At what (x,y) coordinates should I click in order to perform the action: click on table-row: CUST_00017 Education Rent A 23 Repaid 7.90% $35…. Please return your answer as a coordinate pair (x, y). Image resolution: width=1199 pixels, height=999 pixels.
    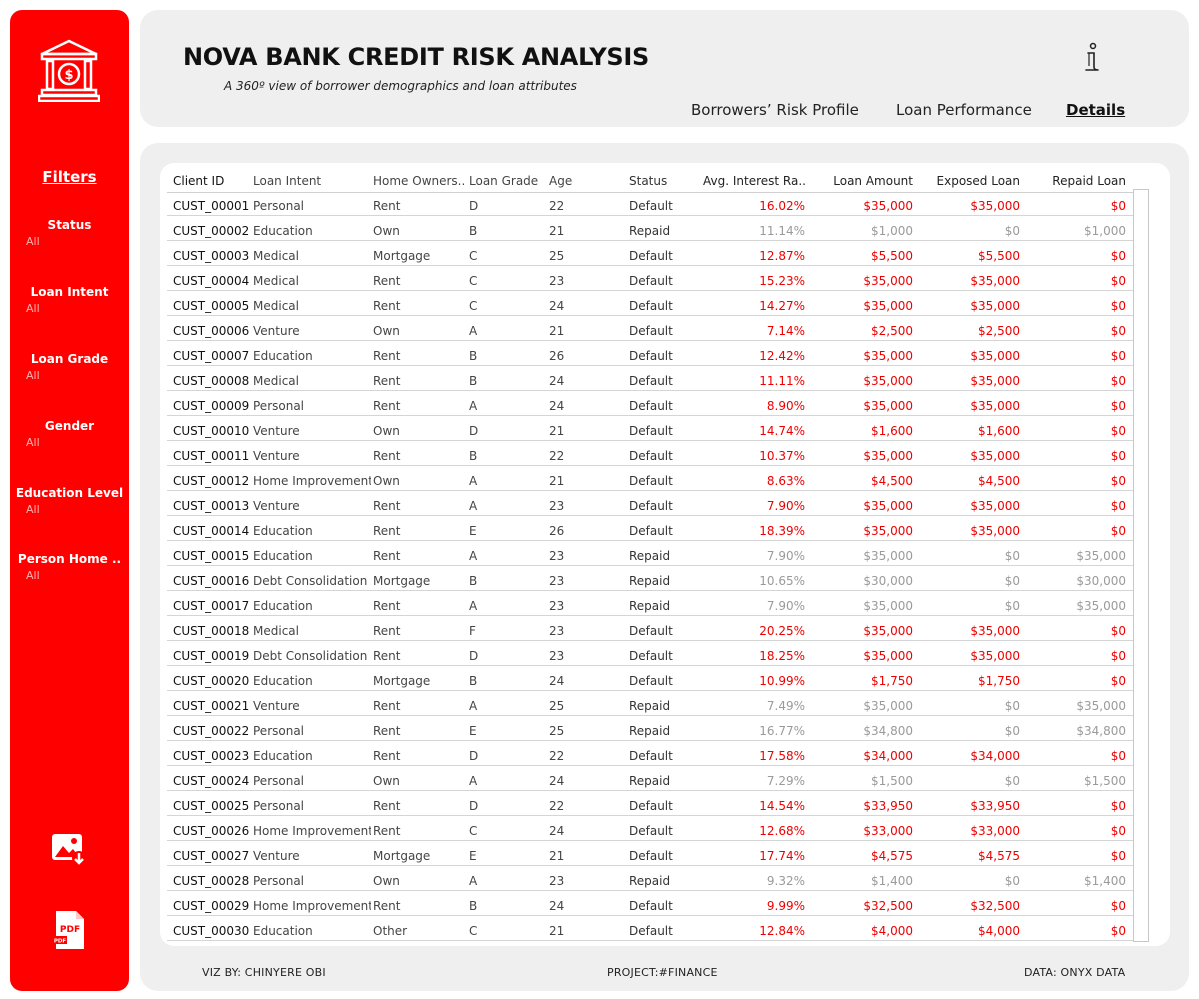
    Looking at the image, I should click on (650, 603).